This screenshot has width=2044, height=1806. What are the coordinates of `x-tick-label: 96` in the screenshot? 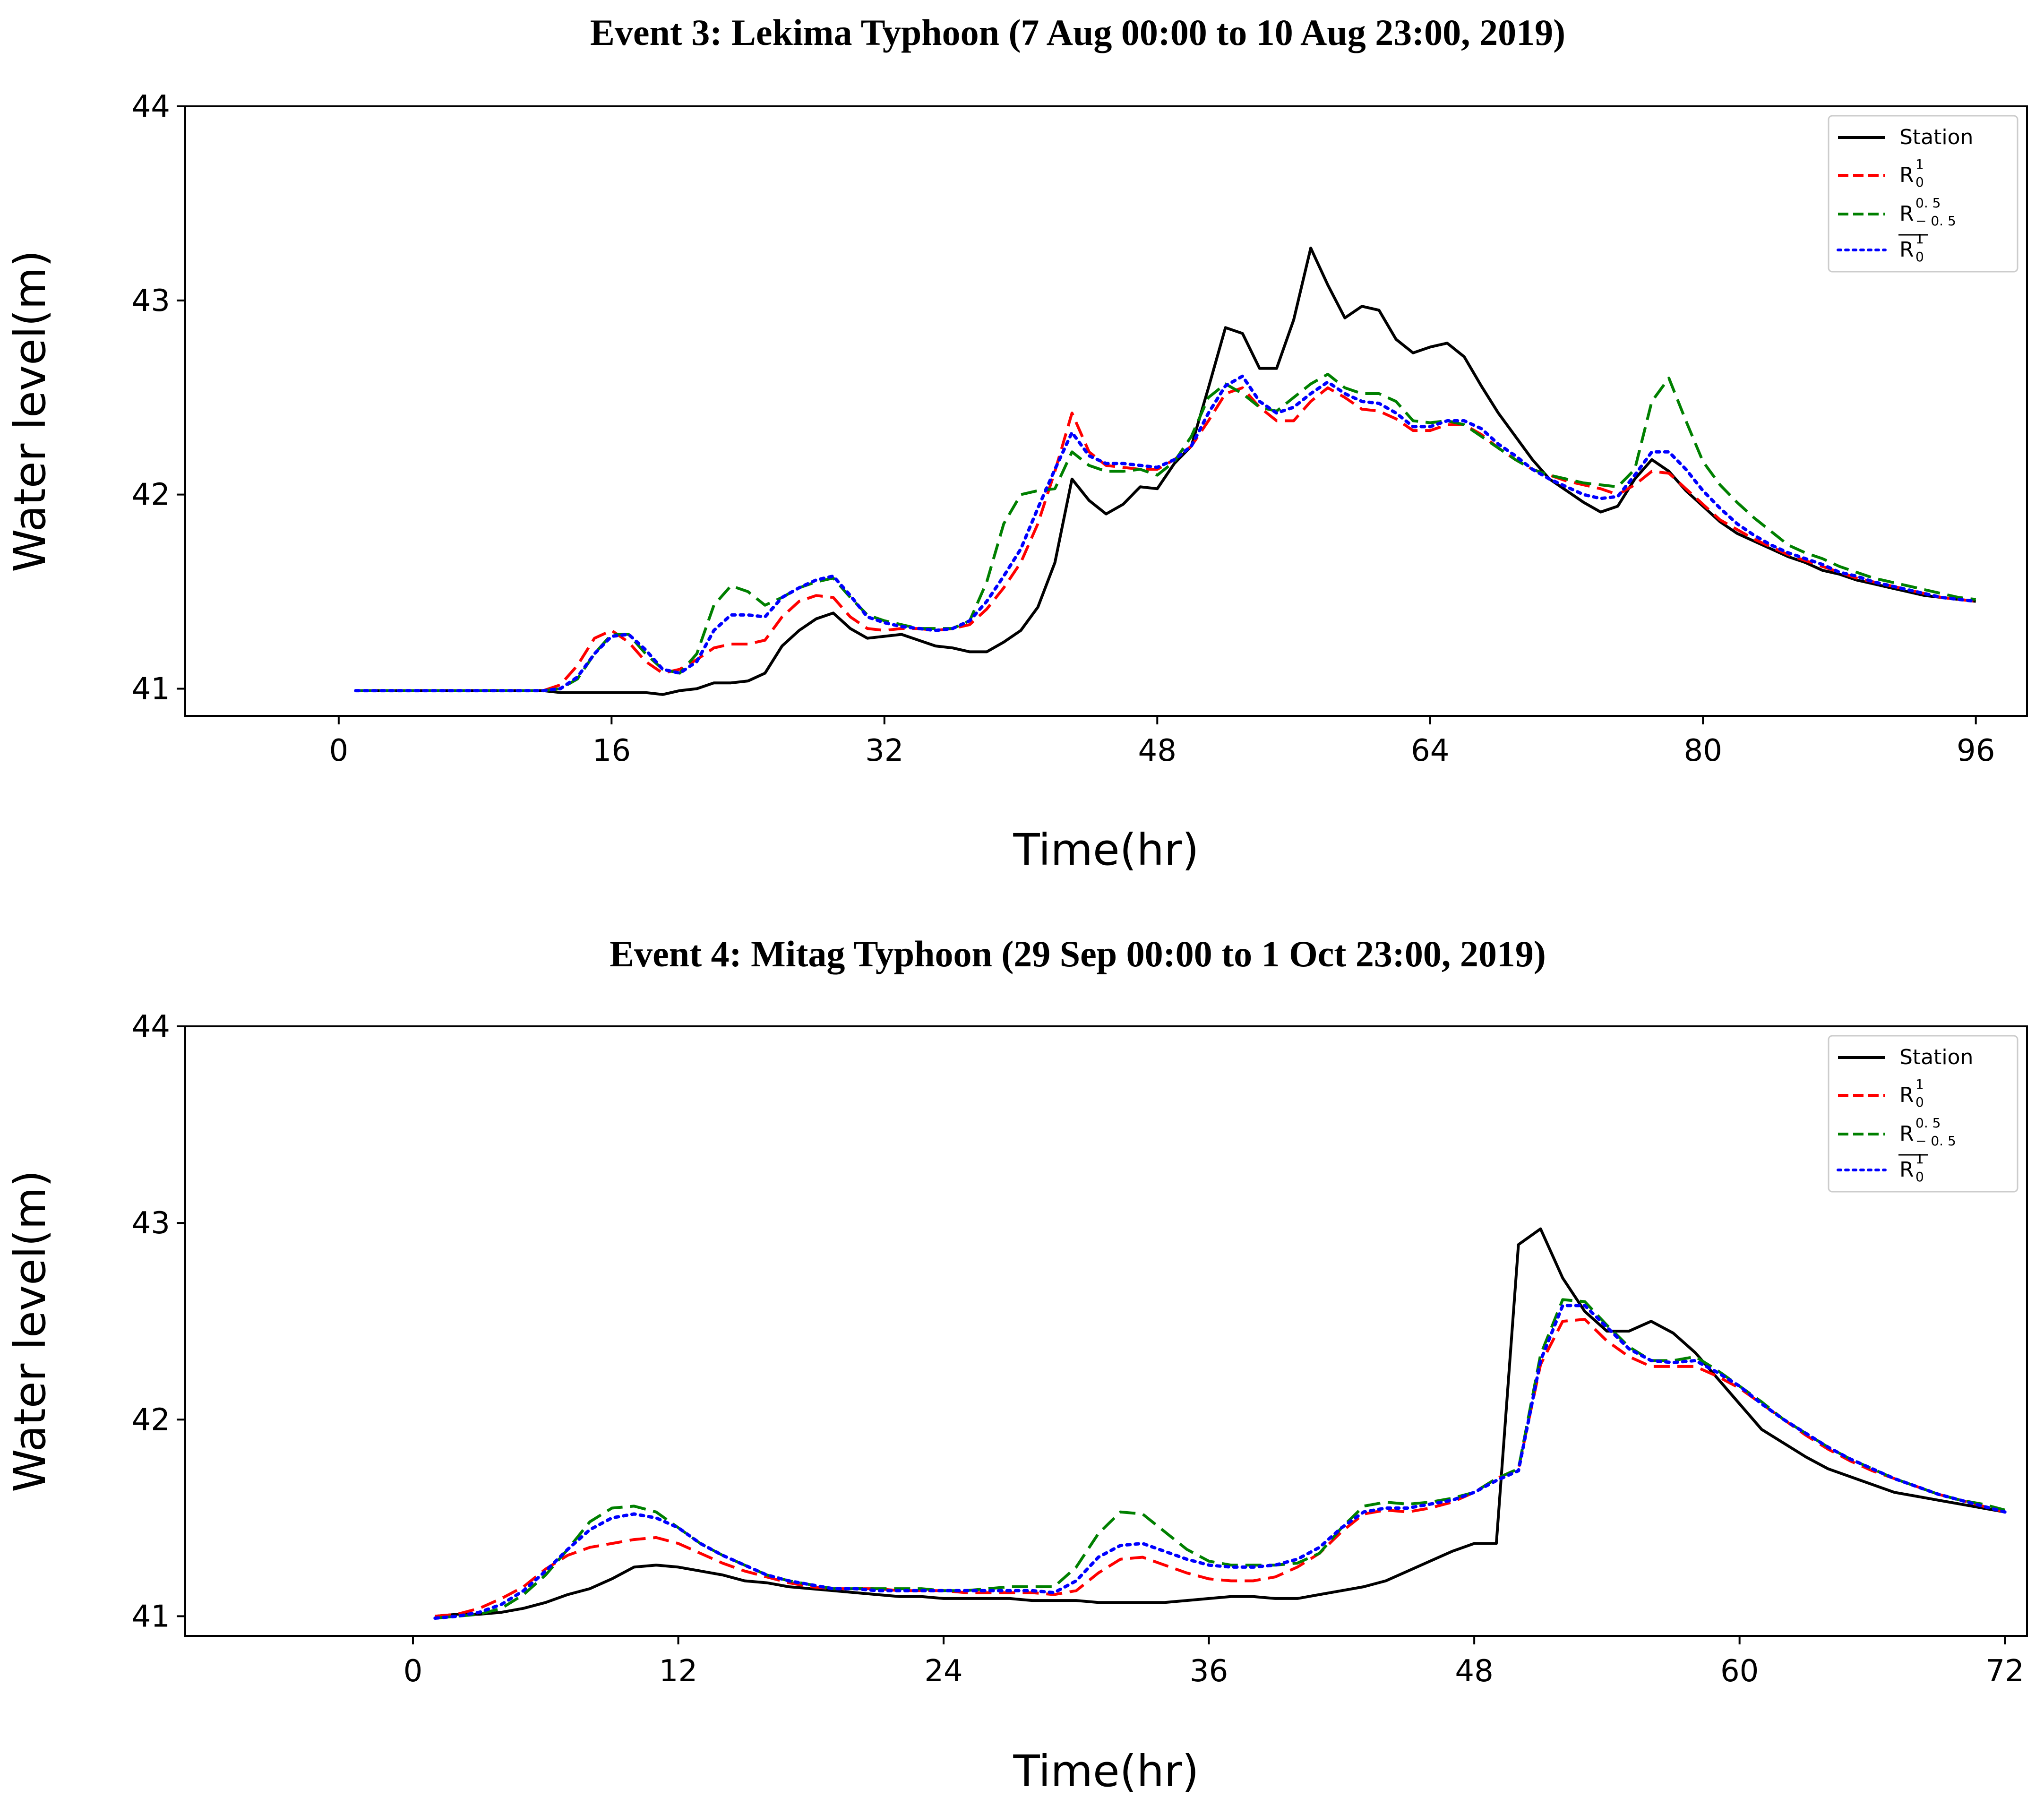 It's located at (1976, 750).